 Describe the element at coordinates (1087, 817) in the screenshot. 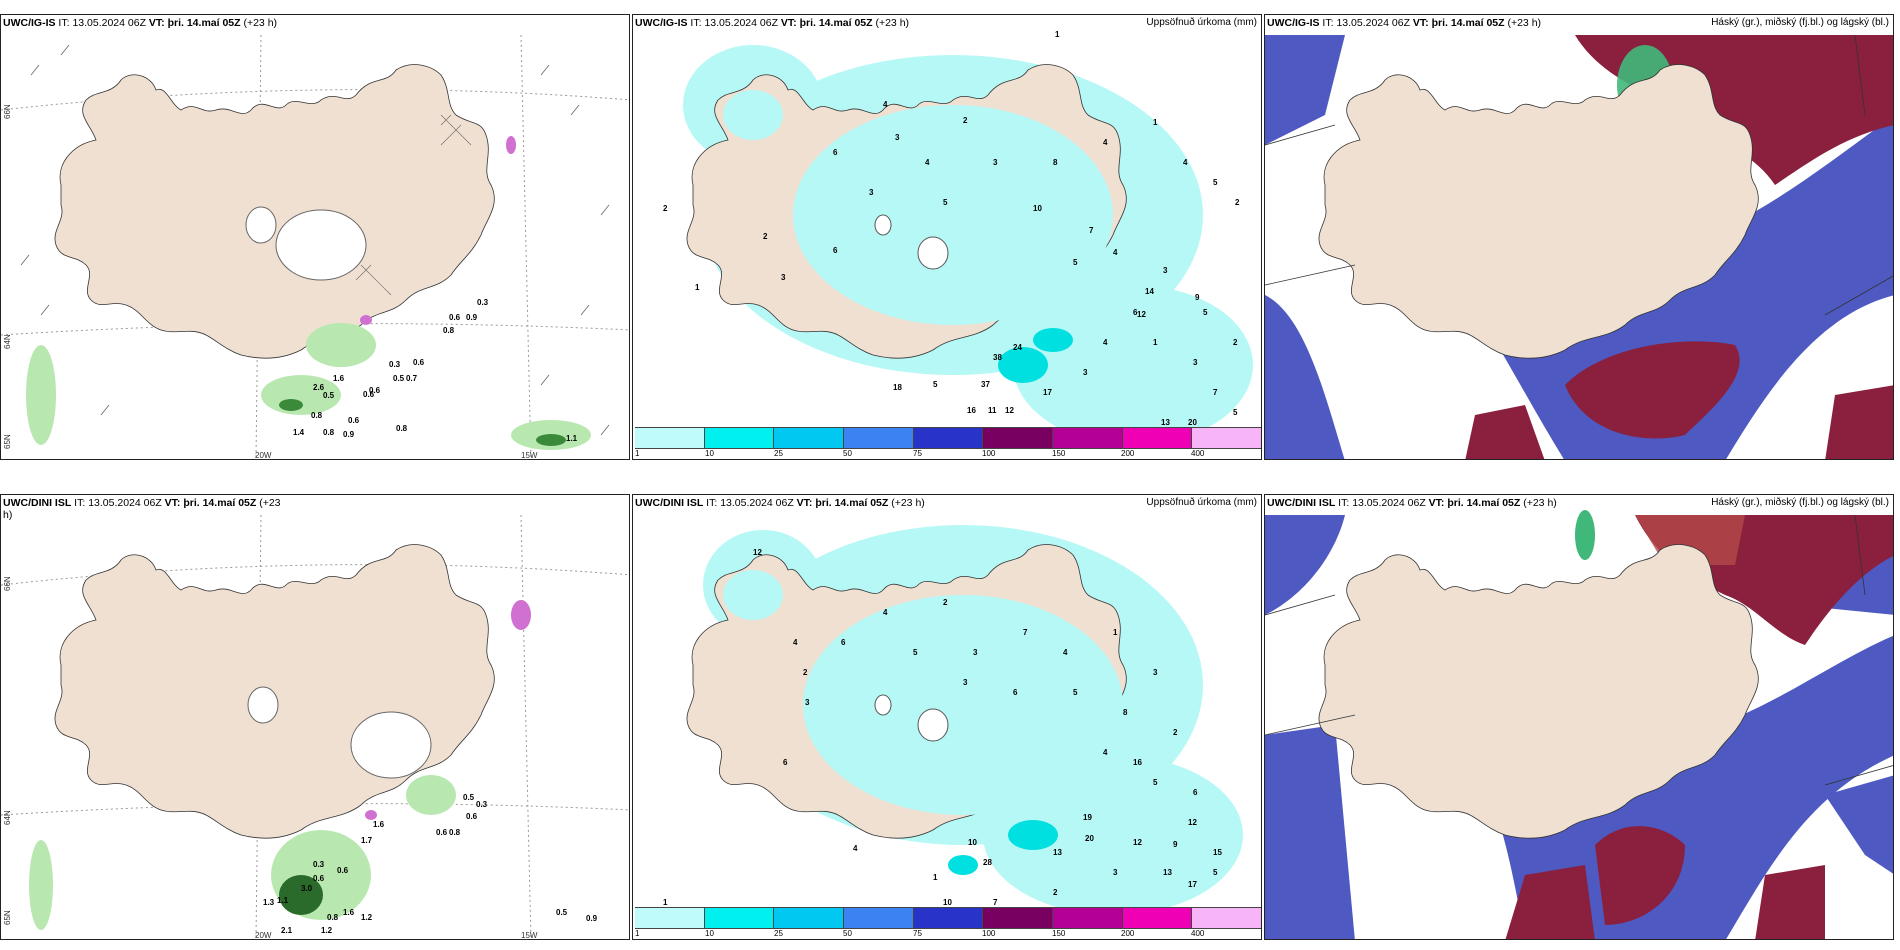

I see `value-label: 19` at that location.